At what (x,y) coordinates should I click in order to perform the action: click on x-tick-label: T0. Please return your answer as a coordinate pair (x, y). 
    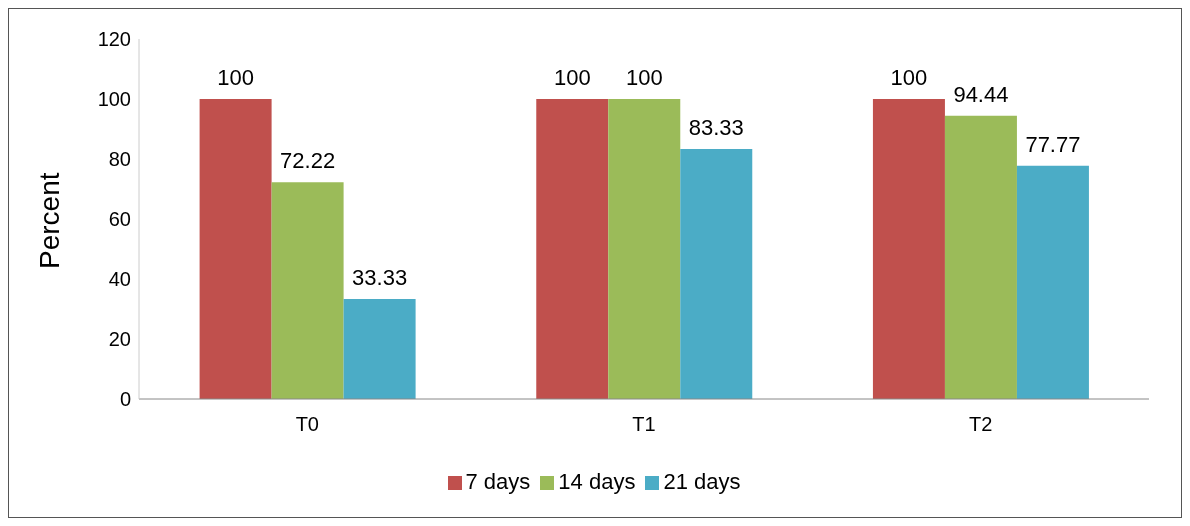
    Looking at the image, I should click on (307, 424).